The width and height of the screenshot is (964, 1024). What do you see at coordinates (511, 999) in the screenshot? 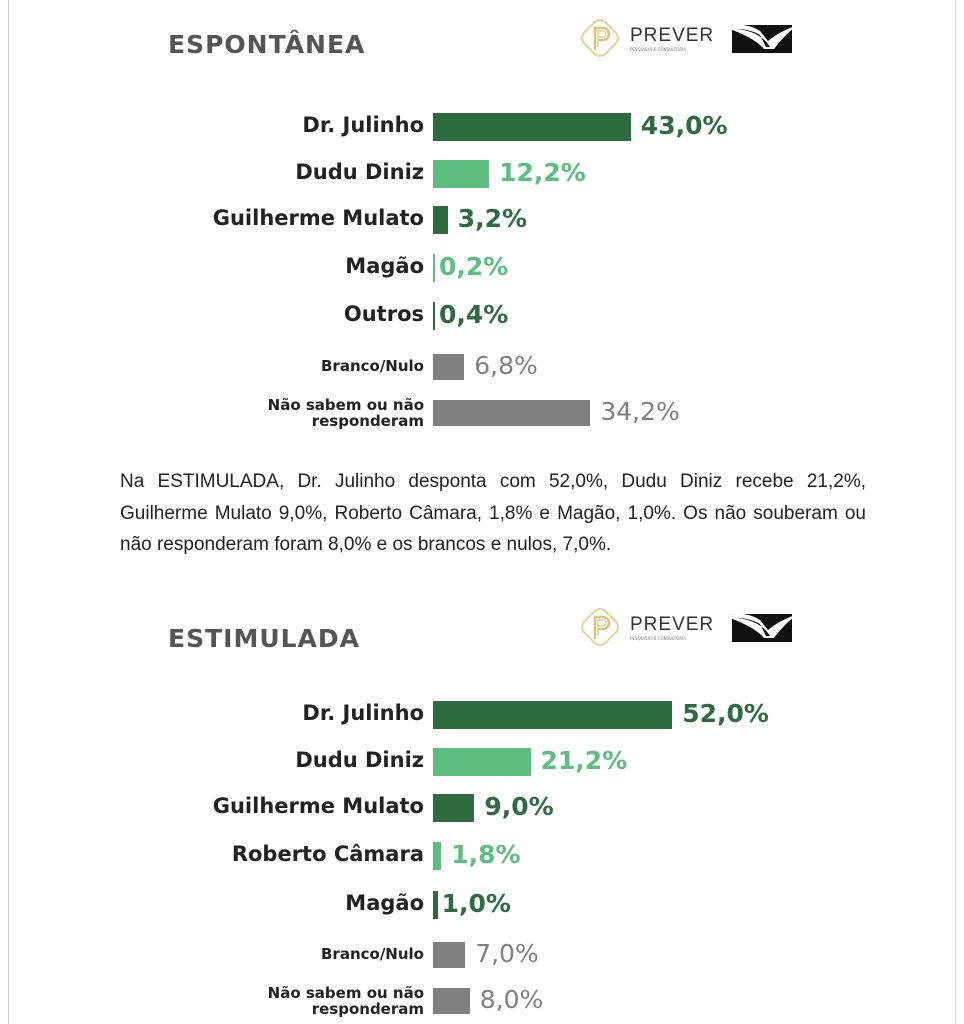
I see `bar-value-label: 8,0%` at bounding box center [511, 999].